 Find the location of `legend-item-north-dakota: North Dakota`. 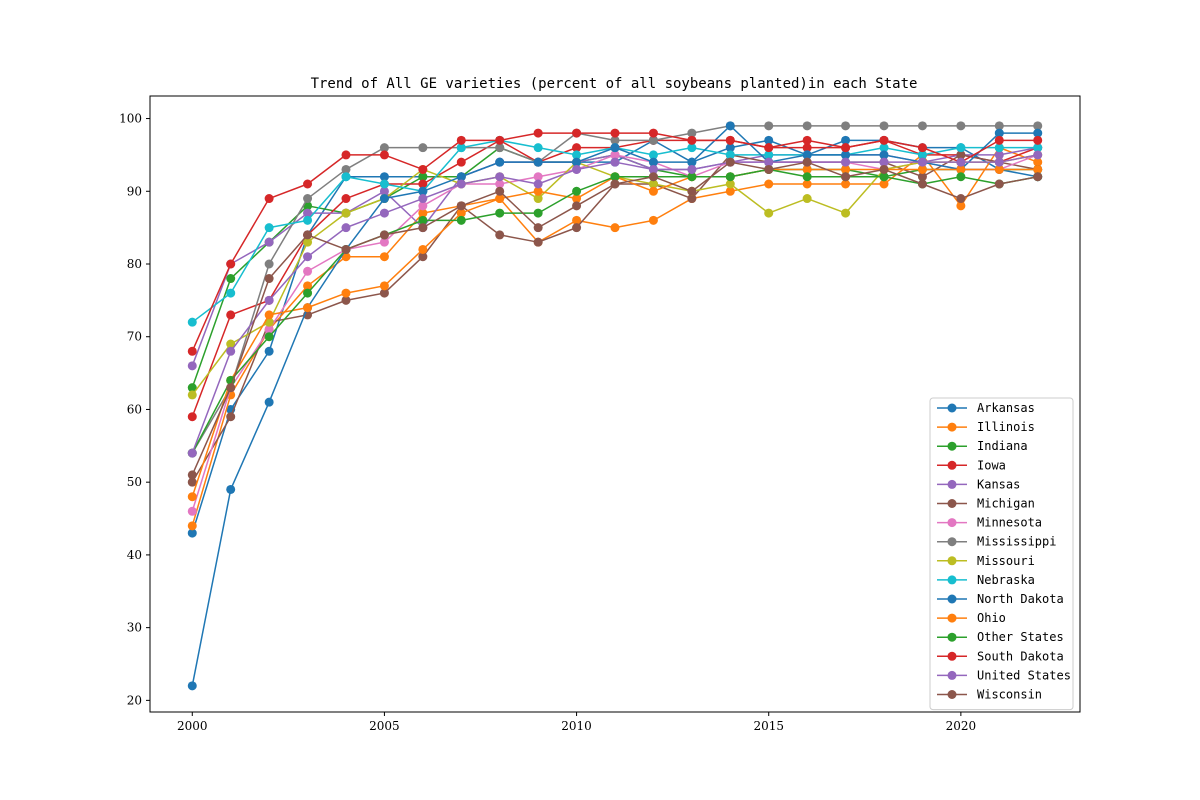

legend-item-north-dakota: North Dakota is located at coordinates (1000, 599).